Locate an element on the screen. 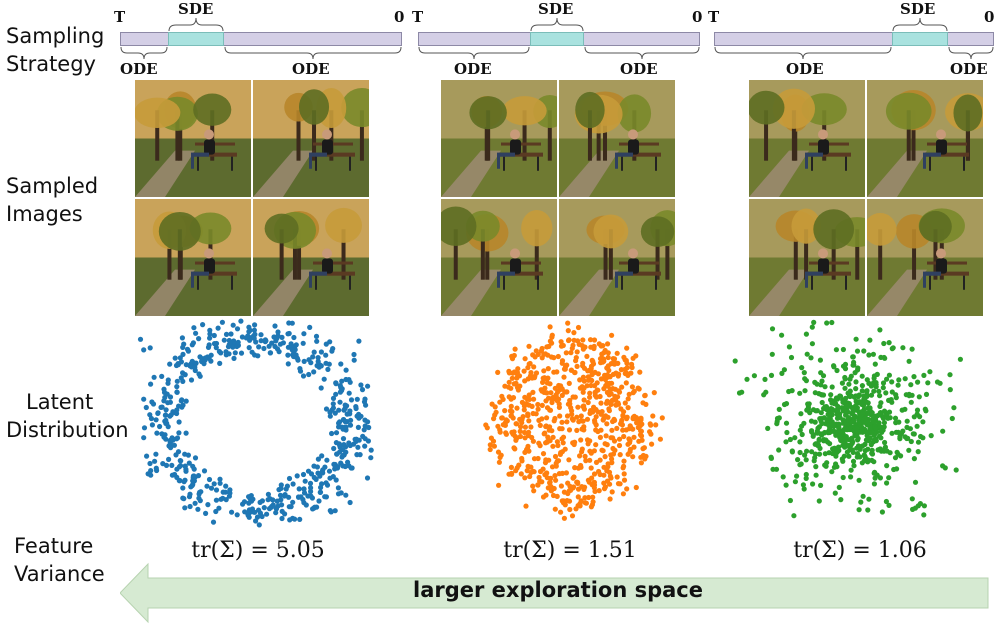  arrow-left-icon is located at coordinates (554, 593).